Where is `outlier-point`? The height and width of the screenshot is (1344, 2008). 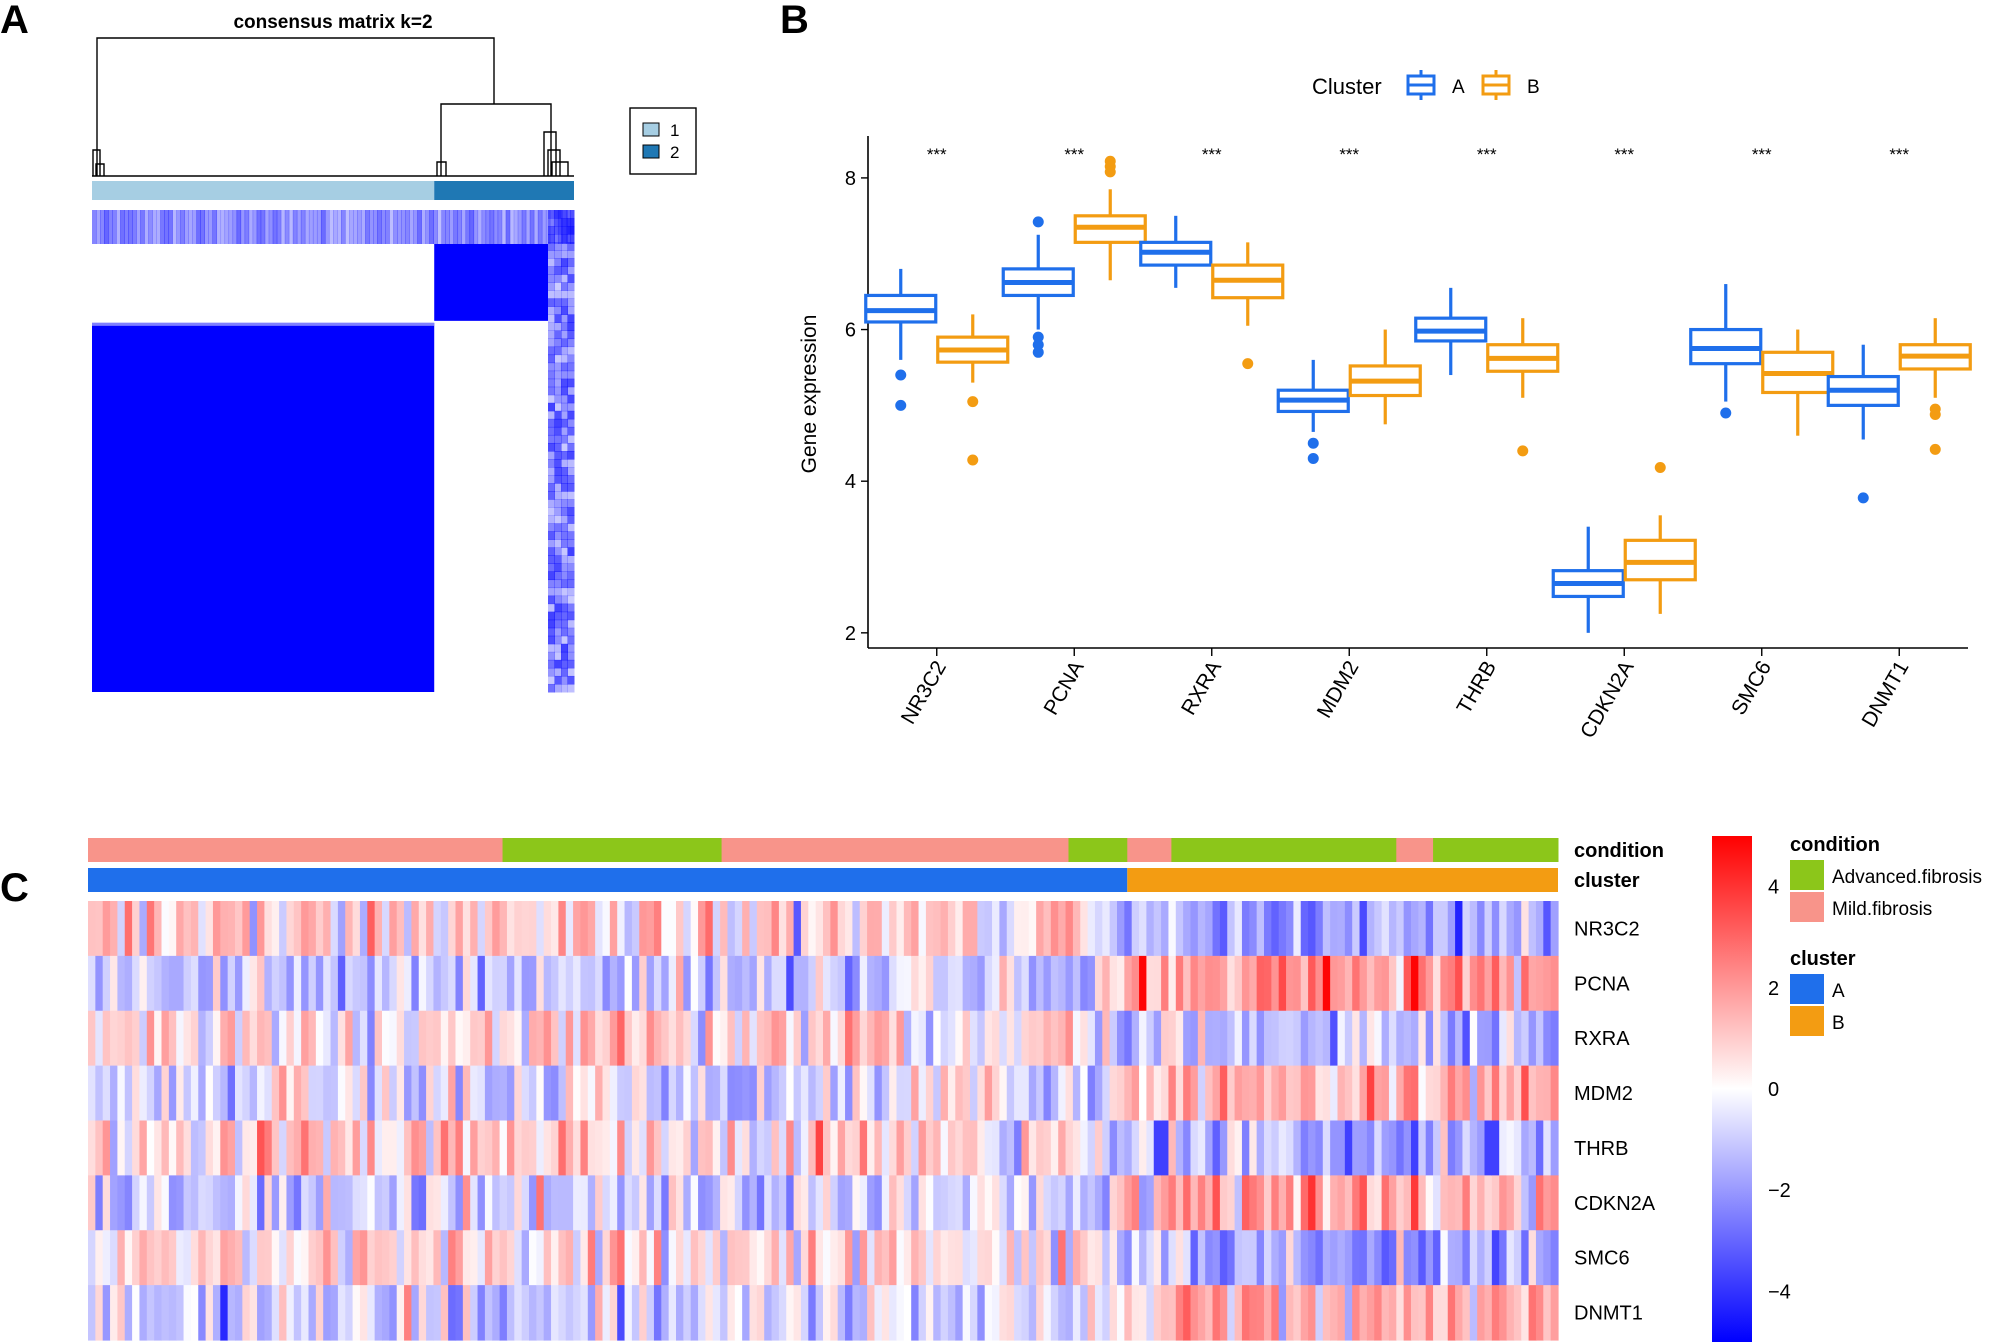
outlier-point is located at coordinates (1660, 468).